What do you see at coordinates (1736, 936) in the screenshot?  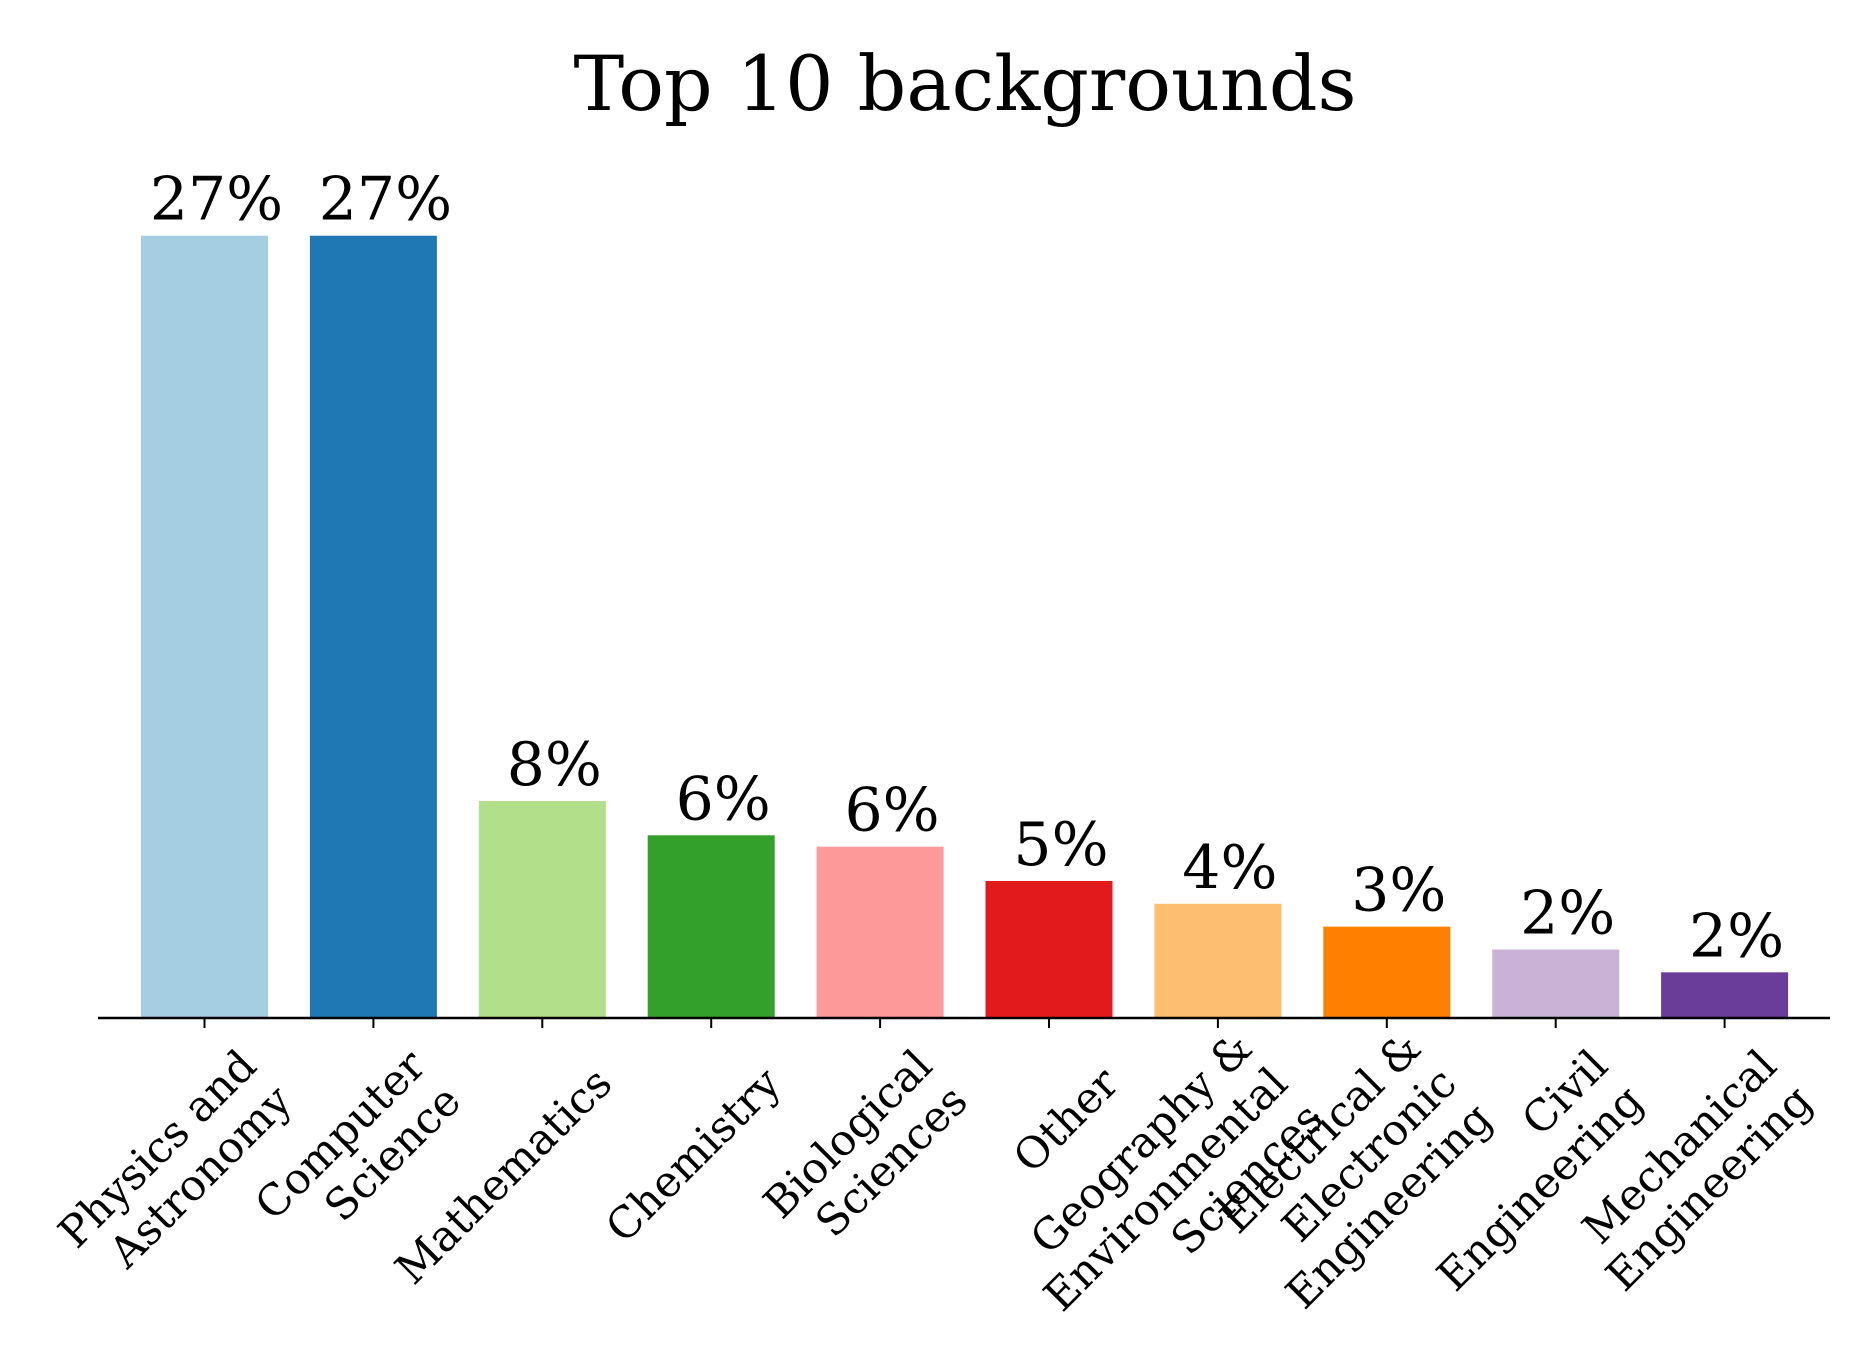 I see `value-label-9: 2%` at bounding box center [1736, 936].